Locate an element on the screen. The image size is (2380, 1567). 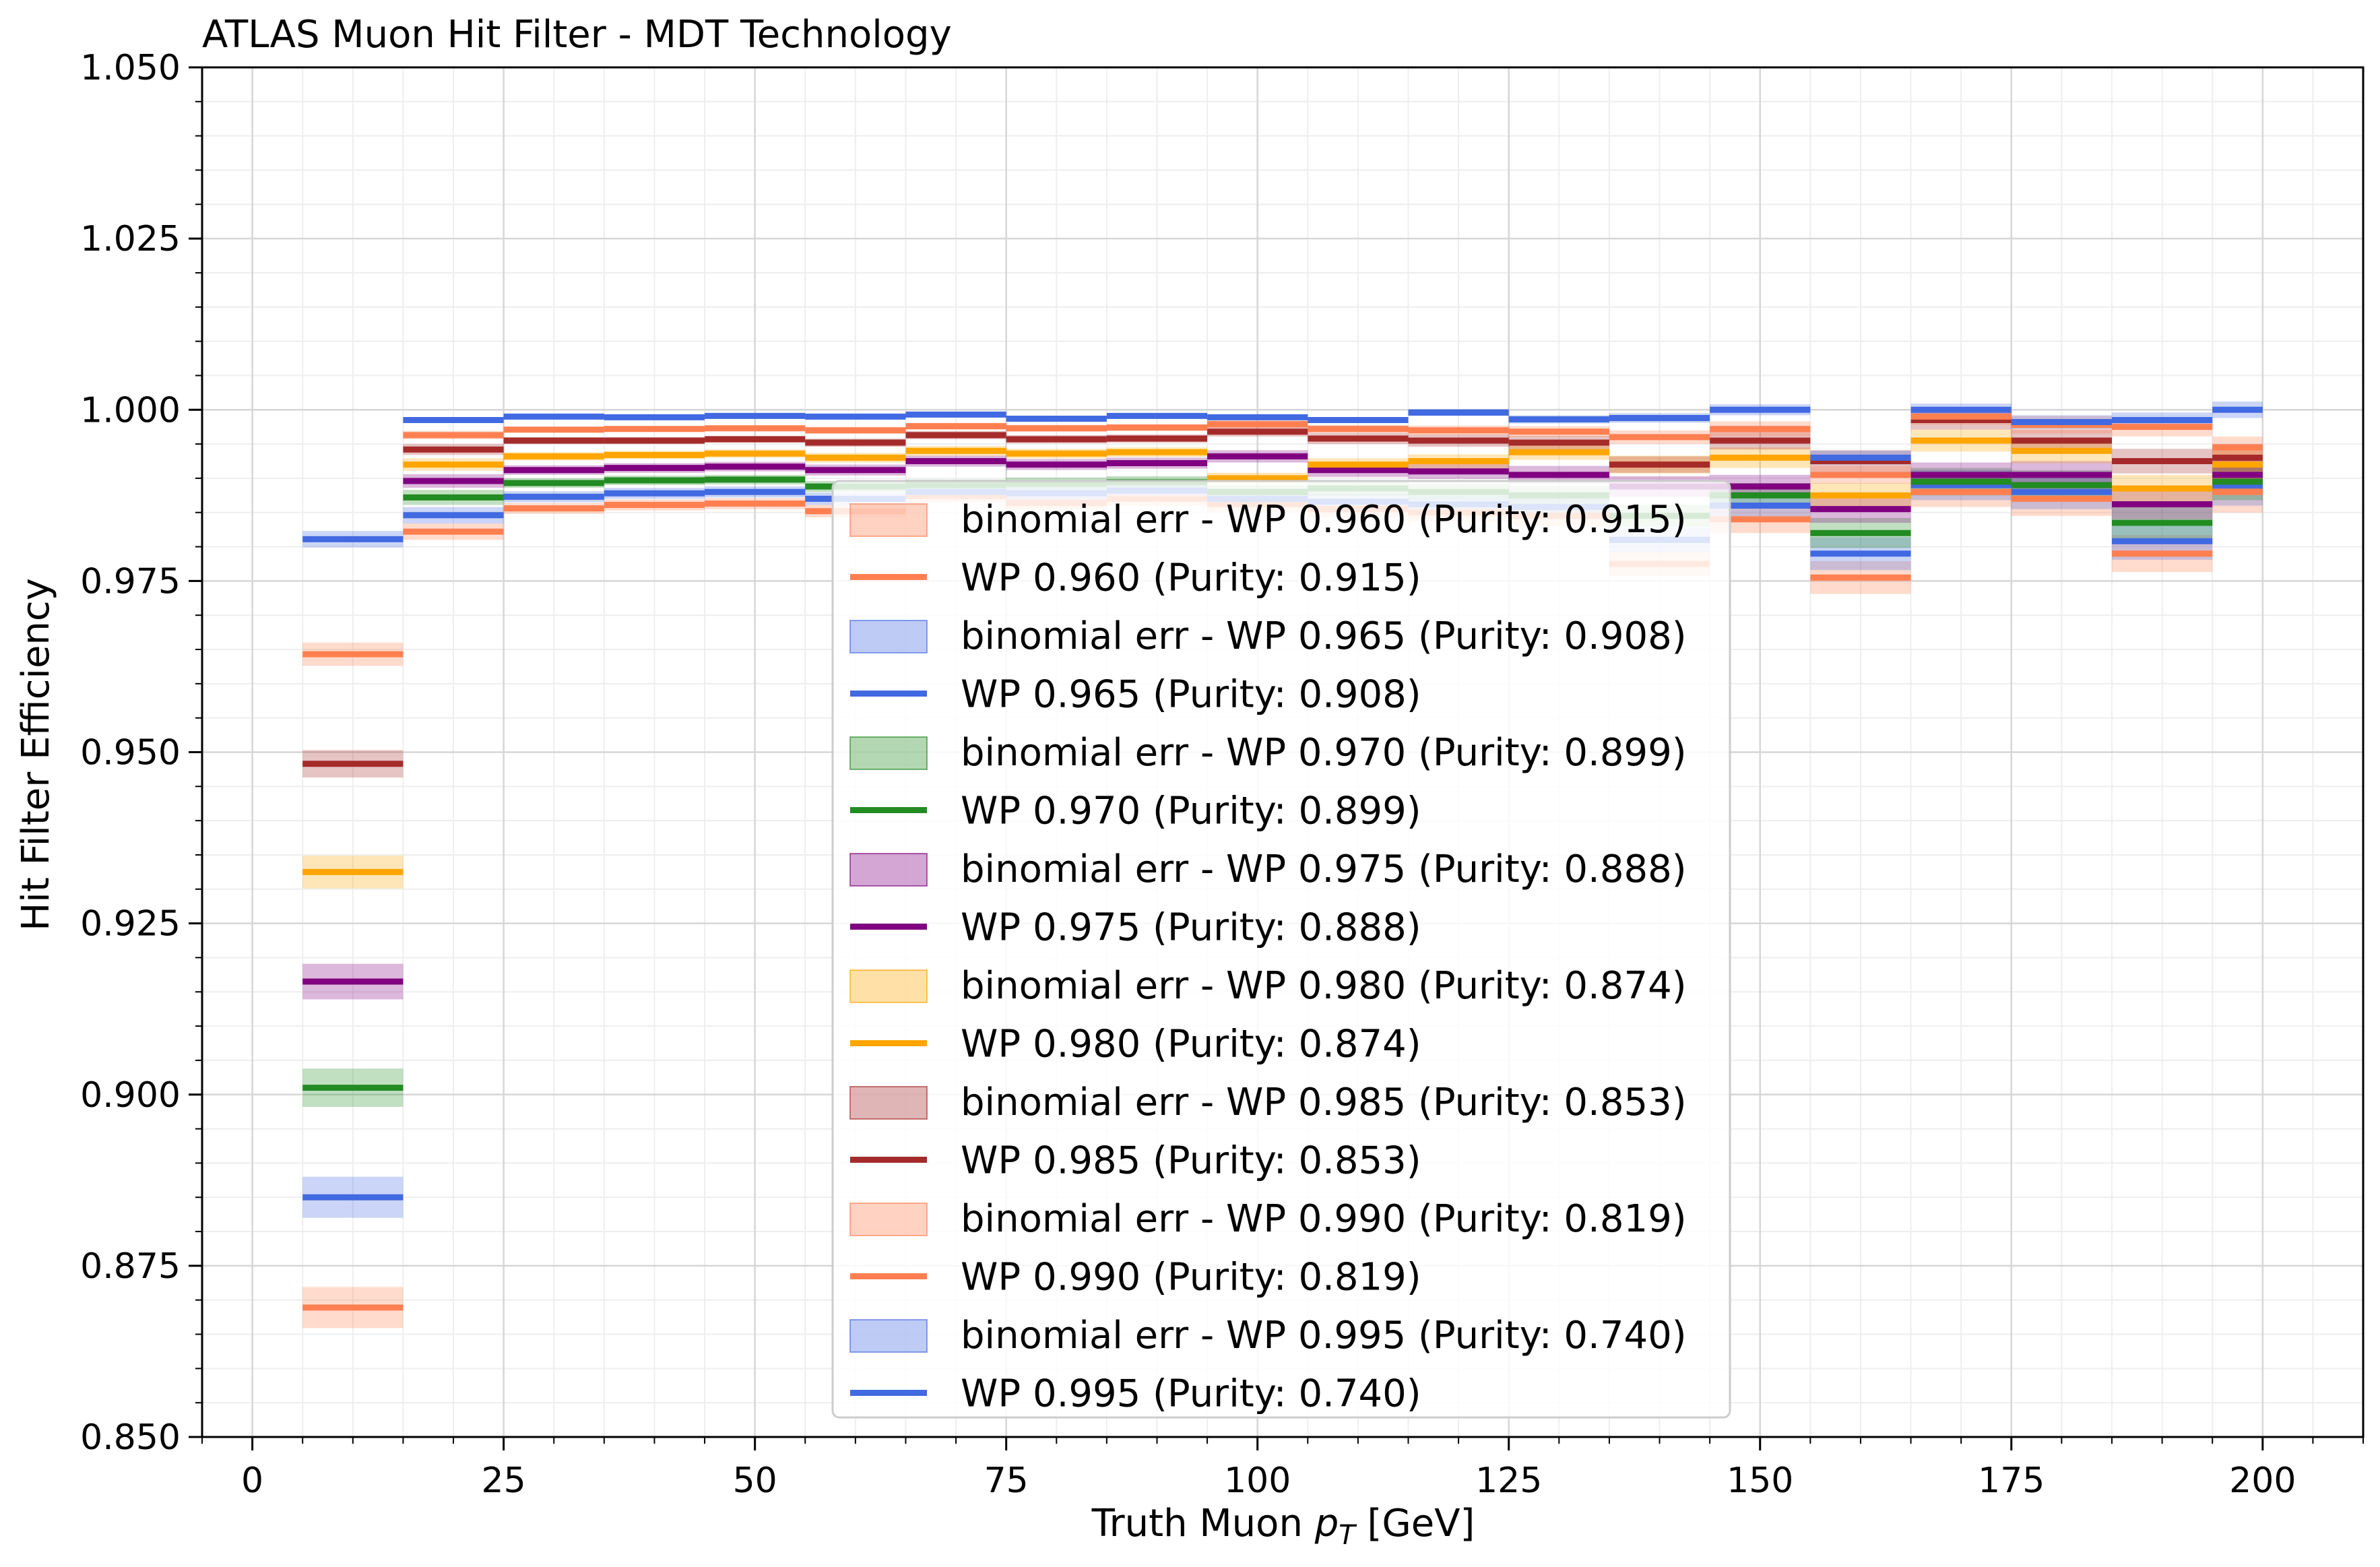
legend-line-label: WP 0.985 (Purity: 0.853) is located at coordinates (1191, 1161).